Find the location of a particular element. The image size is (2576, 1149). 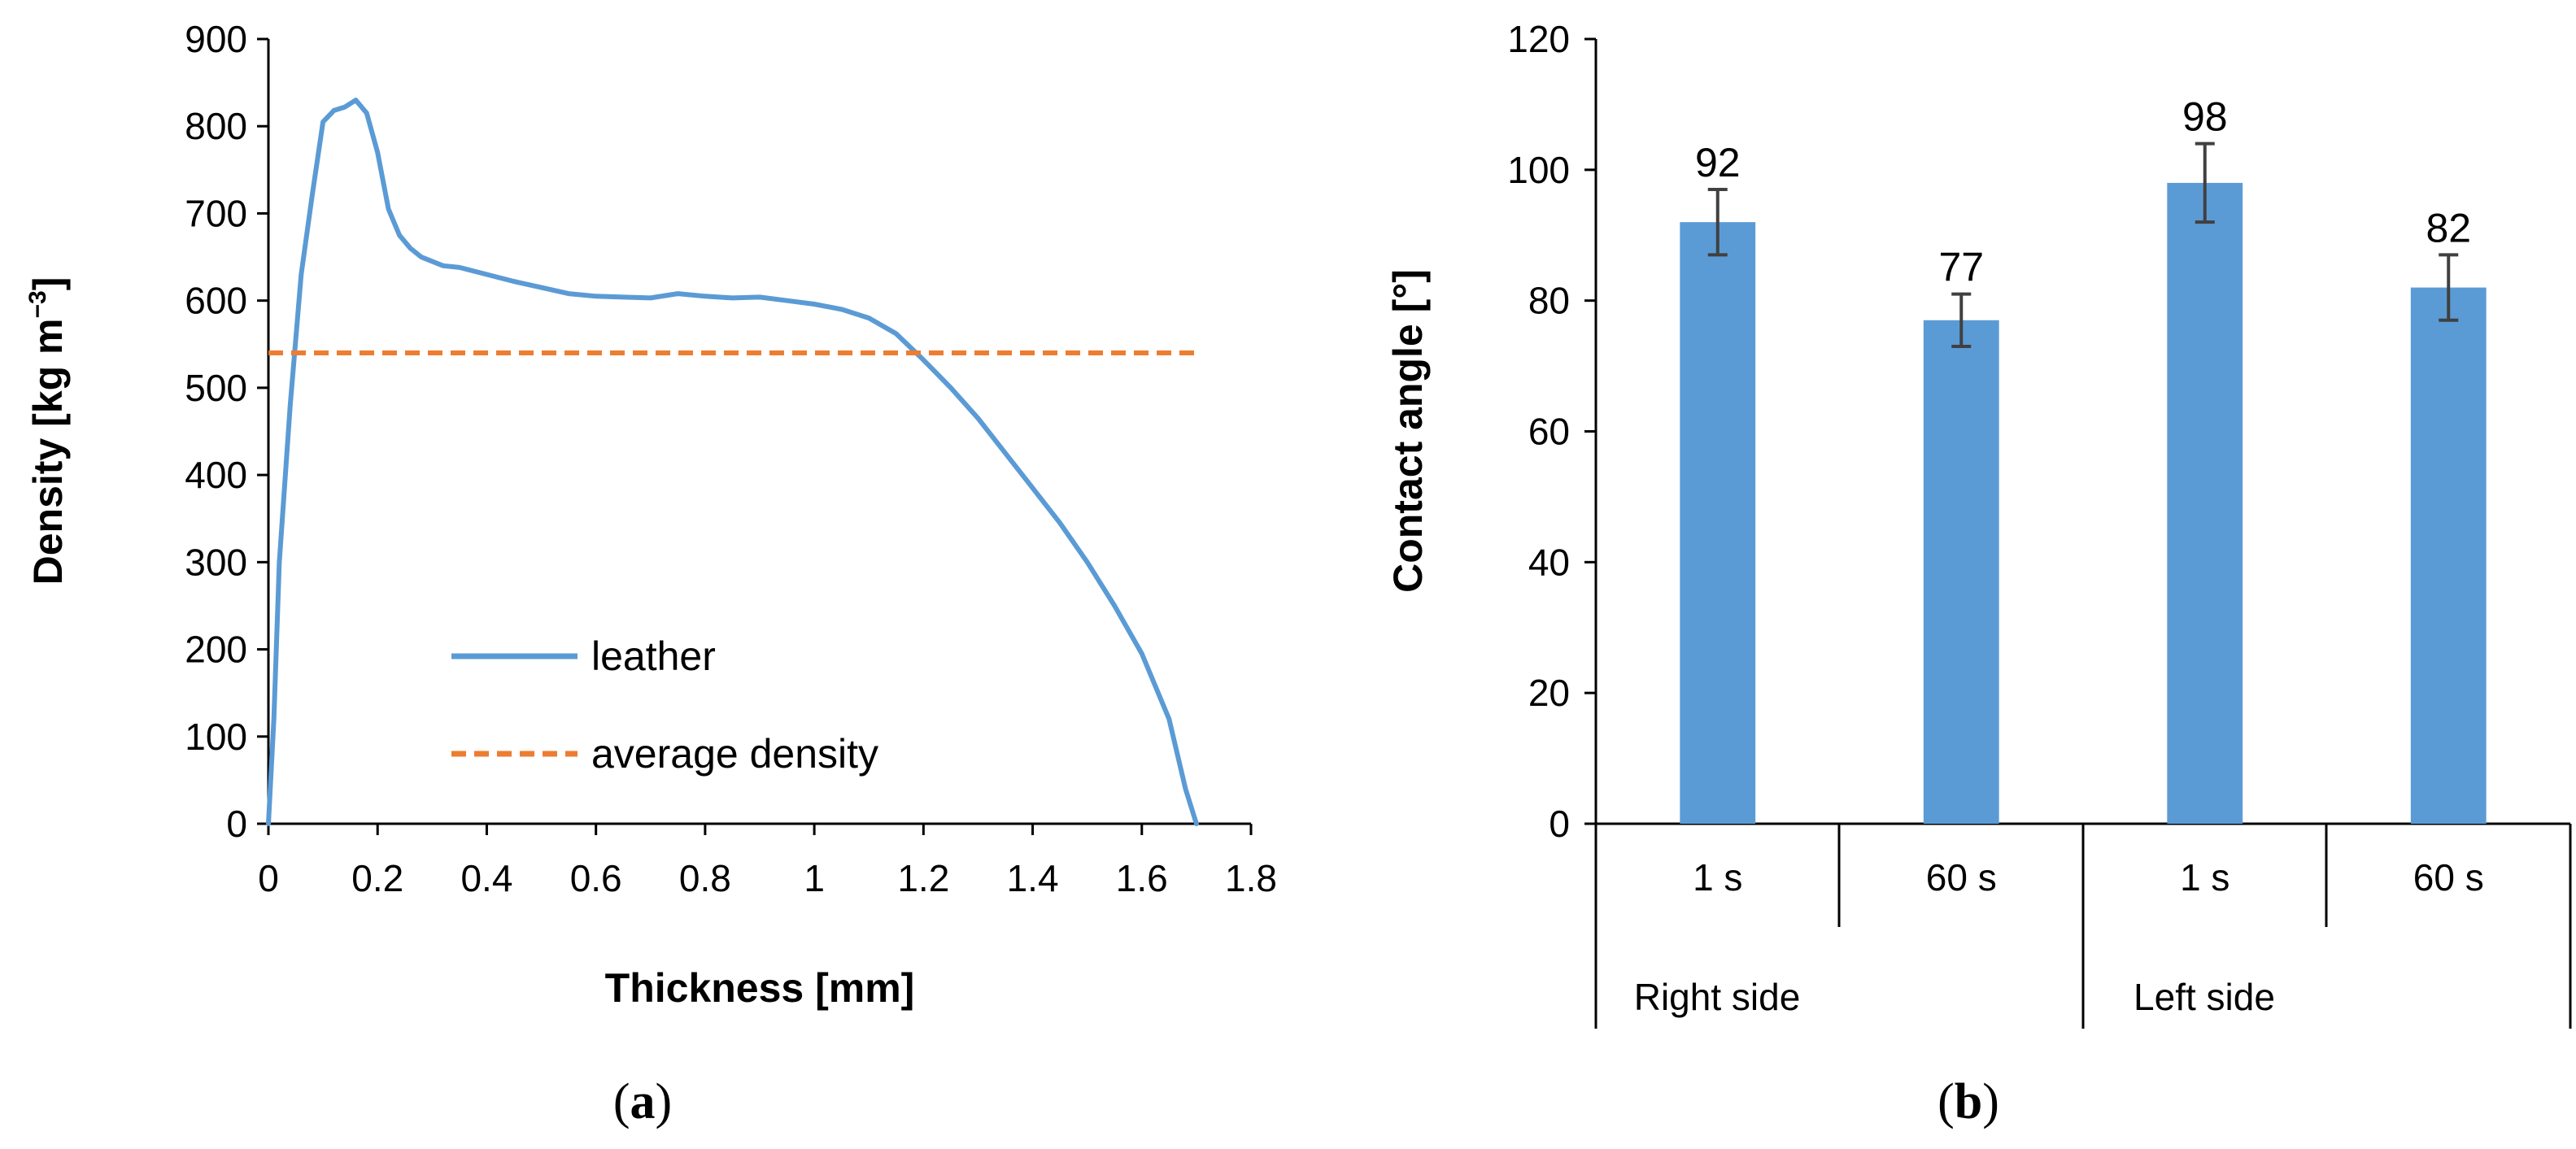

panel-a-y-ticks: 0 100 200 300 400 500 600 700 800 900 is located at coordinates (226, 432).